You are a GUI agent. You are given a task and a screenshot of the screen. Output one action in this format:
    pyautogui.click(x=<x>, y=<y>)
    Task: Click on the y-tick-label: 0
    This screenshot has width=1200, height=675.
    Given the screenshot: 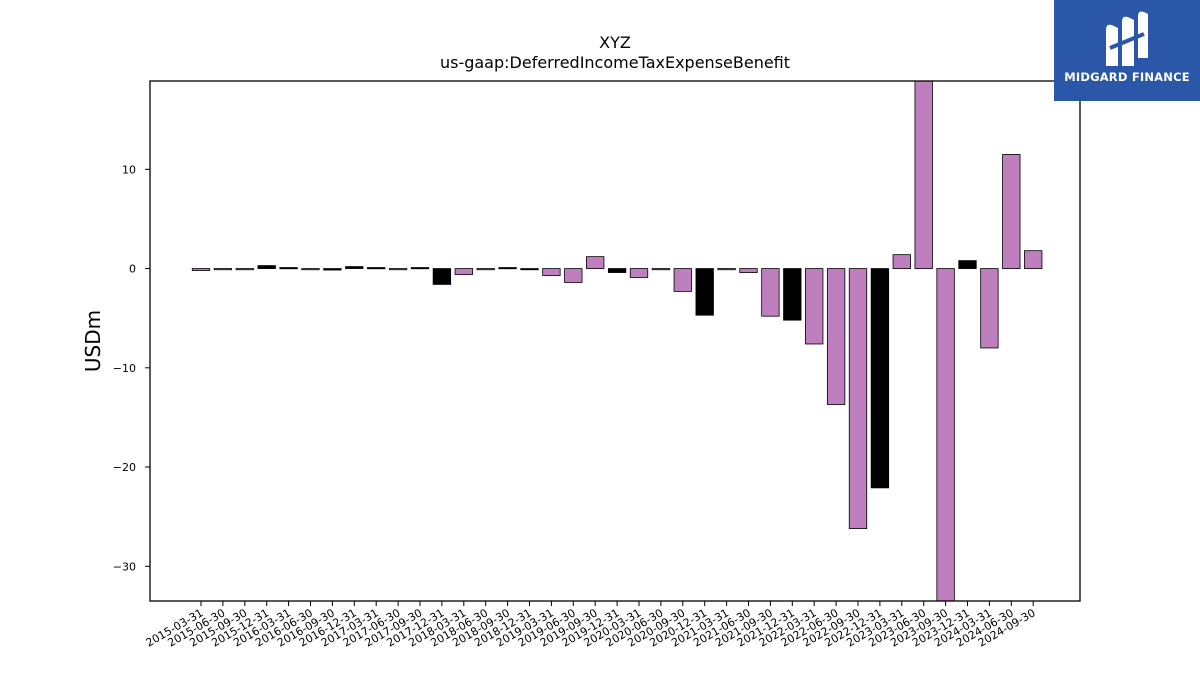 What is the action you would take?
    pyautogui.click(x=132, y=269)
    